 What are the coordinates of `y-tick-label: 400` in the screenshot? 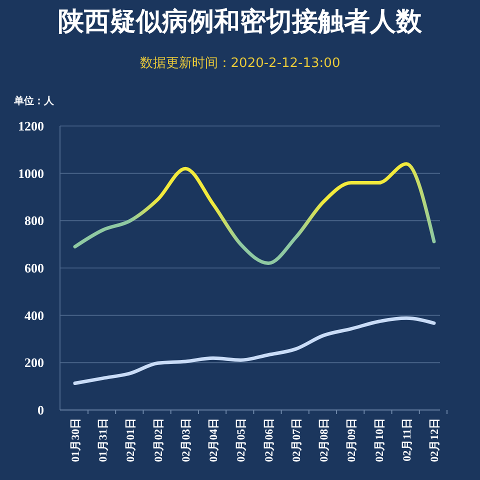 It's located at (34, 315).